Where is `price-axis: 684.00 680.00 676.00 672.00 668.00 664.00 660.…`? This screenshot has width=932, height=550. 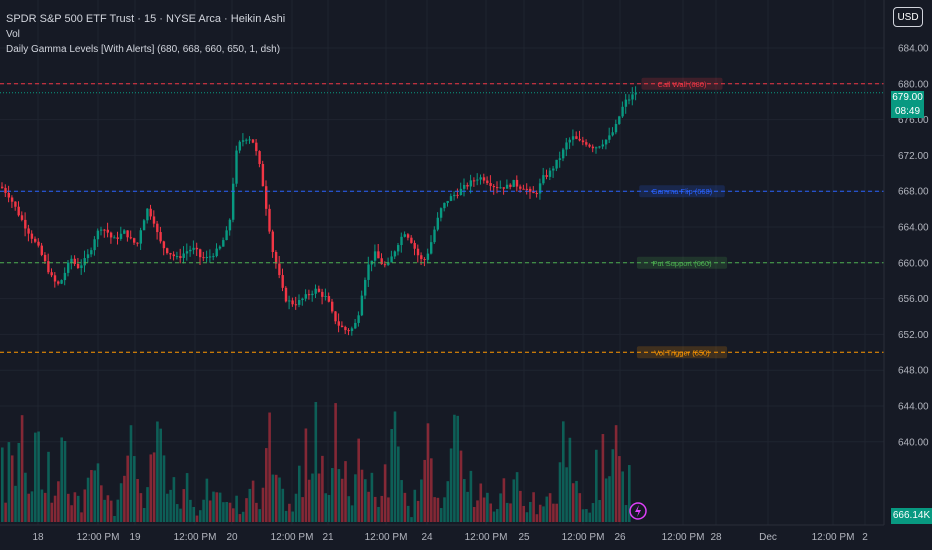 price-axis: 684.00 680.00 676.00 672.00 668.00 664.00 660.… is located at coordinates (907, 275).